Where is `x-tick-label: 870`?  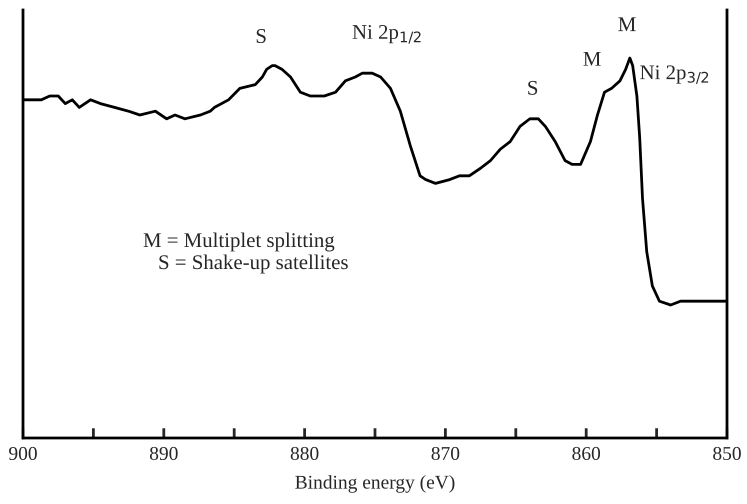 x-tick-label: 870 is located at coordinates (446, 453).